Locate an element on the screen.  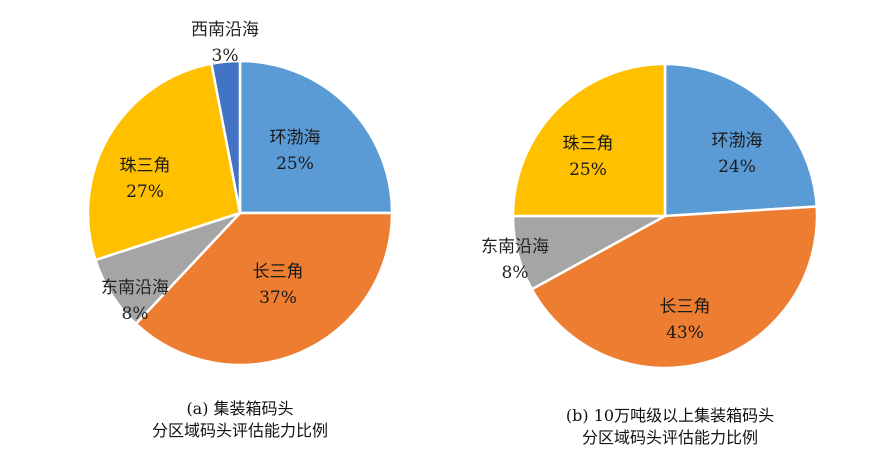
chart-a-caption-line1: (a) 集装箱码头 is located at coordinates (240, 408).